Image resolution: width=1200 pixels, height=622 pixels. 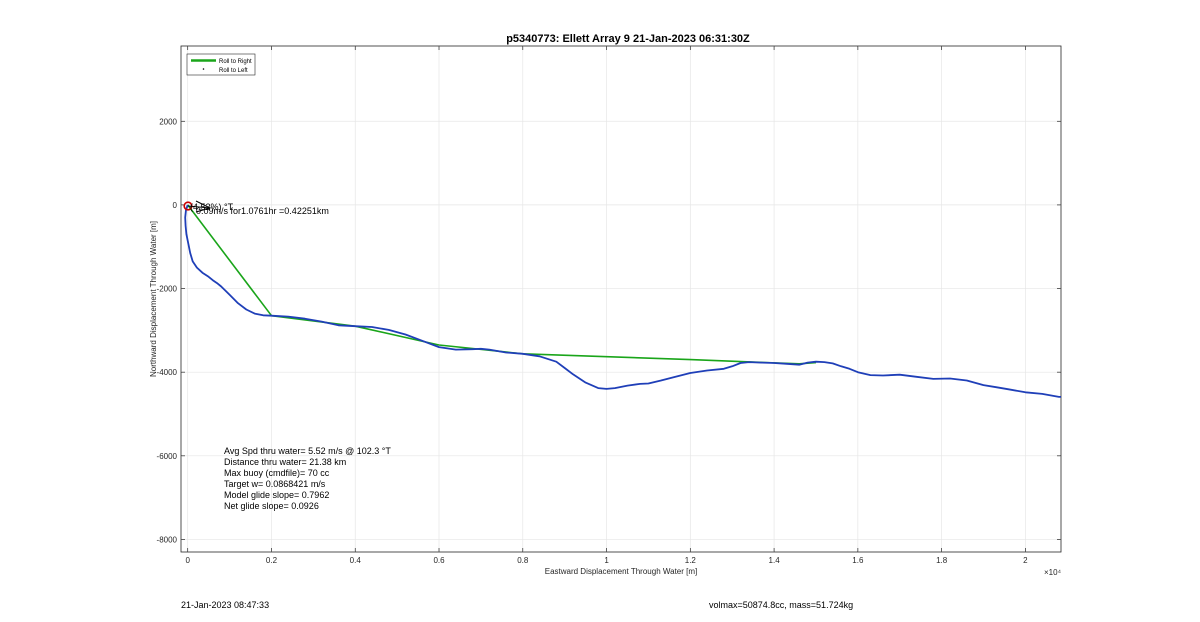 What do you see at coordinates (606, 560) in the screenshot?
I see `x-tick-label: 1` at bounding box center [606, 560].